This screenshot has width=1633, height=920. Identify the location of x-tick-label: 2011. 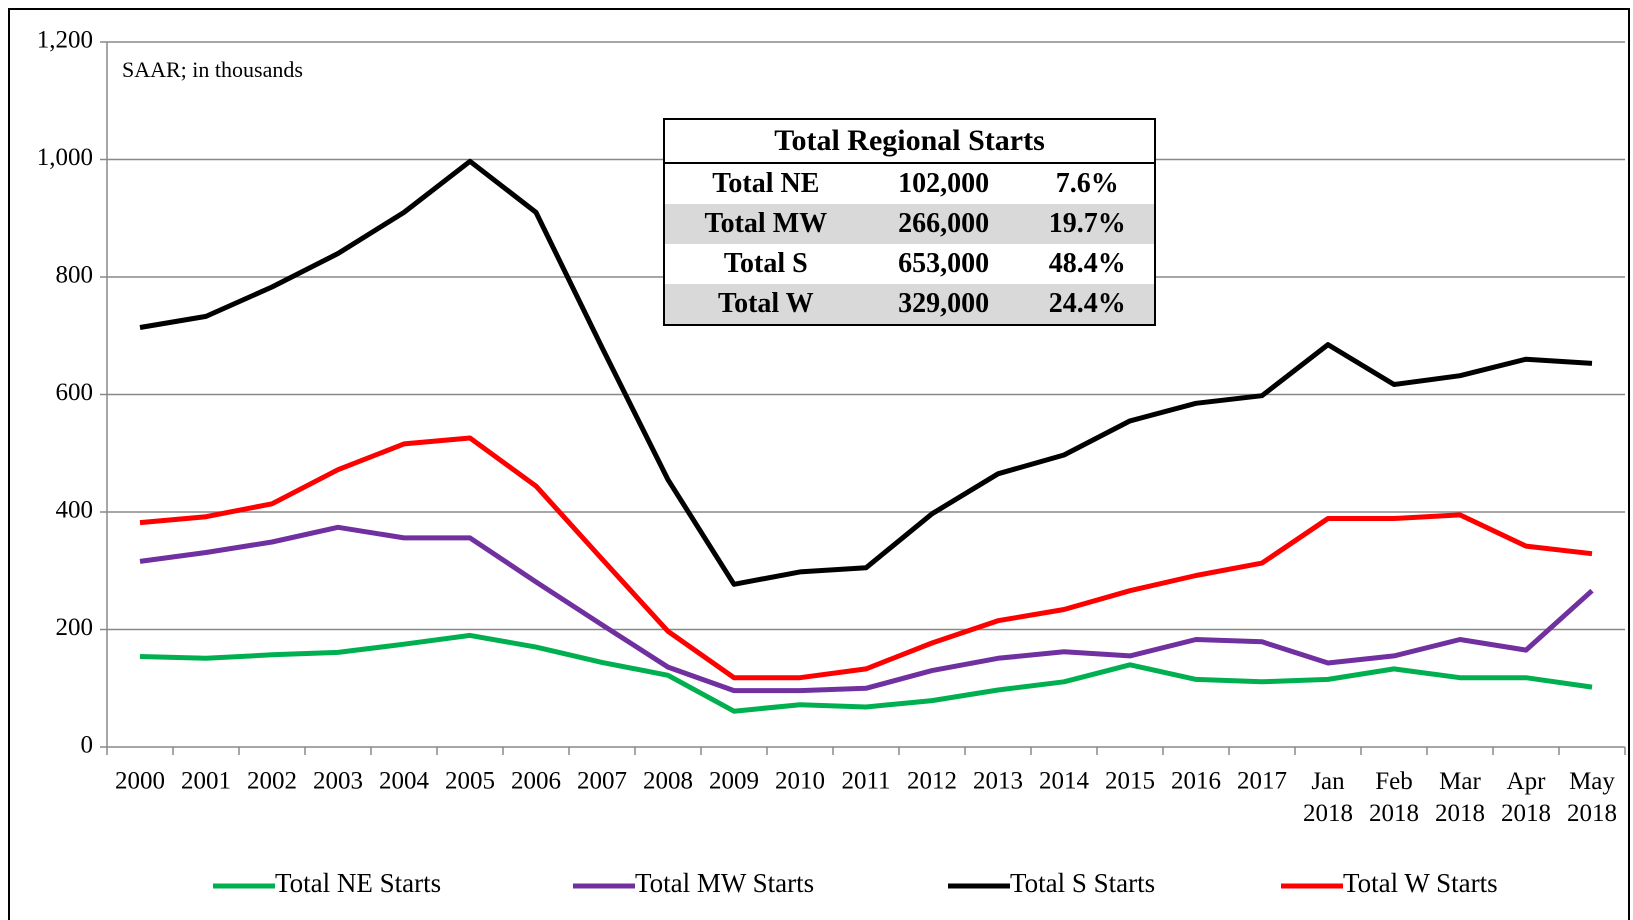
(865, 781).